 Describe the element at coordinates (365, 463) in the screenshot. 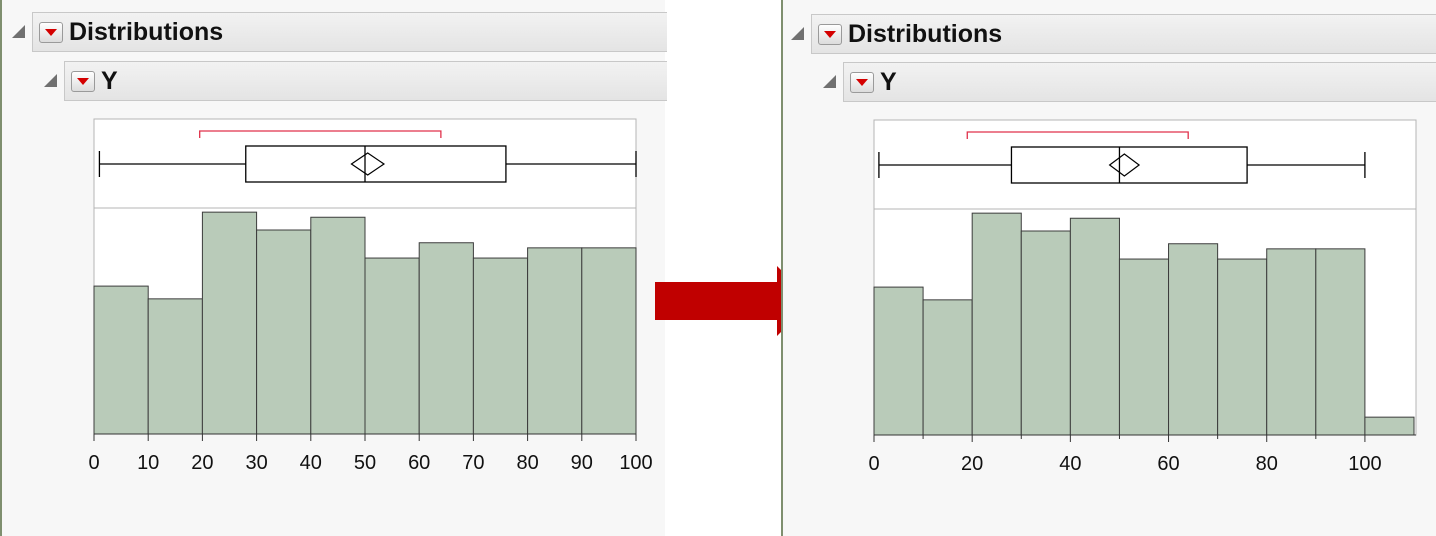

I see `x-tick-label: 50` at that location.